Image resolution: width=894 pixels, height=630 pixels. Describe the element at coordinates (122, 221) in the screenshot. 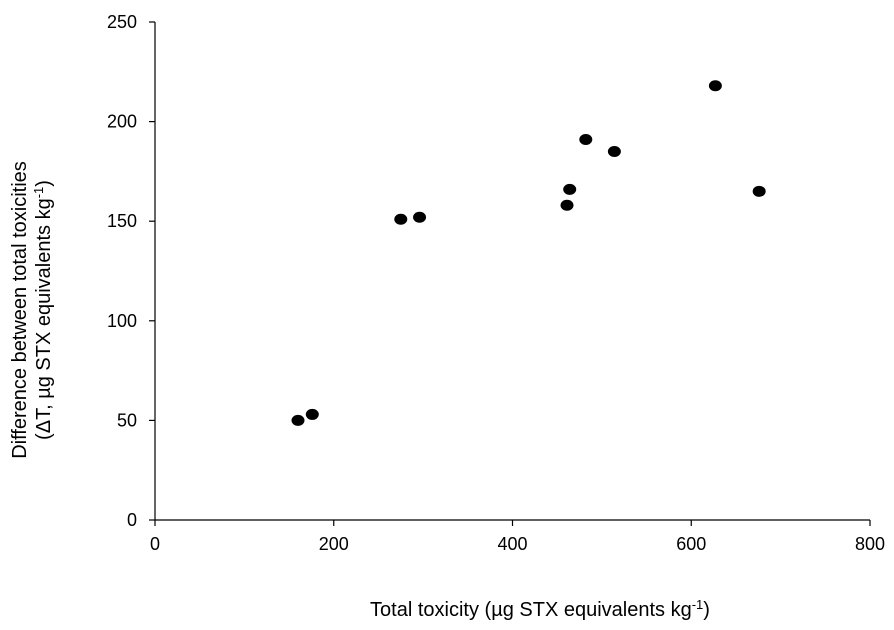

I see `y-tick-label: 150` at that location.